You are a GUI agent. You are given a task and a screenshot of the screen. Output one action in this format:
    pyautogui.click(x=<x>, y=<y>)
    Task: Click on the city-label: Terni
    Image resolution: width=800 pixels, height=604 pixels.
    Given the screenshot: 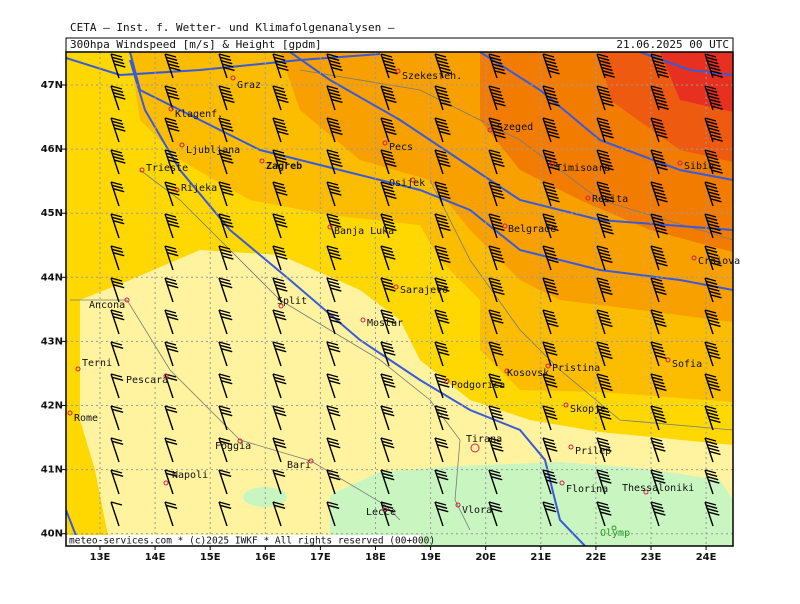 What is the action you would take?
    pyautogui.click(x=97, y=363)
    